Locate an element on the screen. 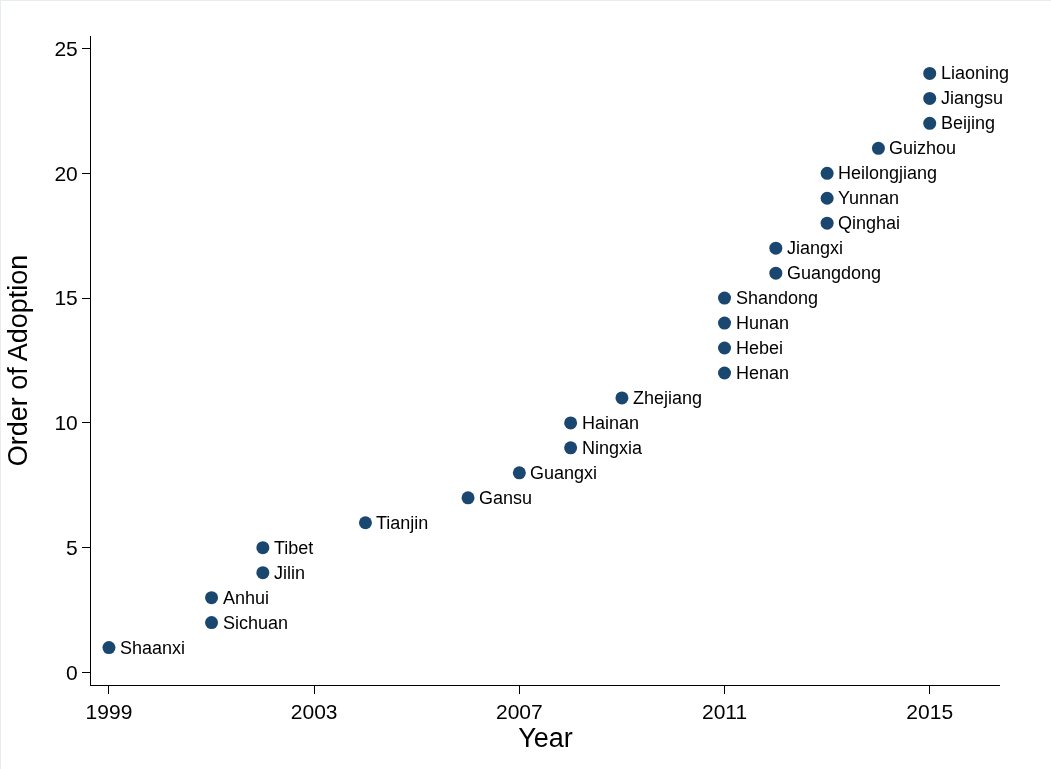  annotation: Jiangxi is located at coordinates (815, 248).